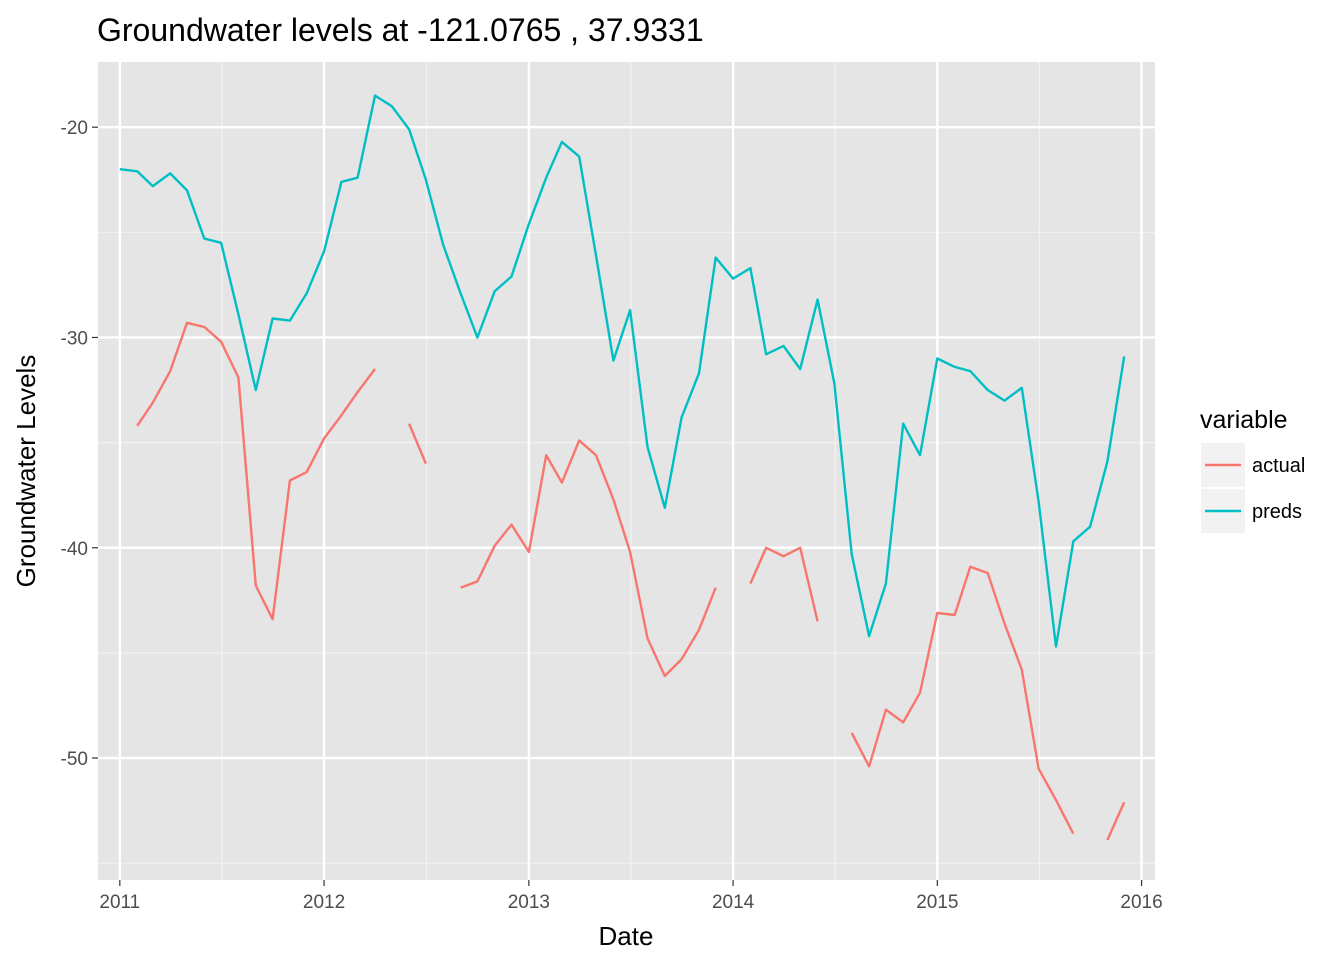  What do you see at coordinates (631, 896) in the screenshot?
I see `x-axis-ticks: 2011 2012 2013 2014 2015 2016` at bounding box center [631, 896].